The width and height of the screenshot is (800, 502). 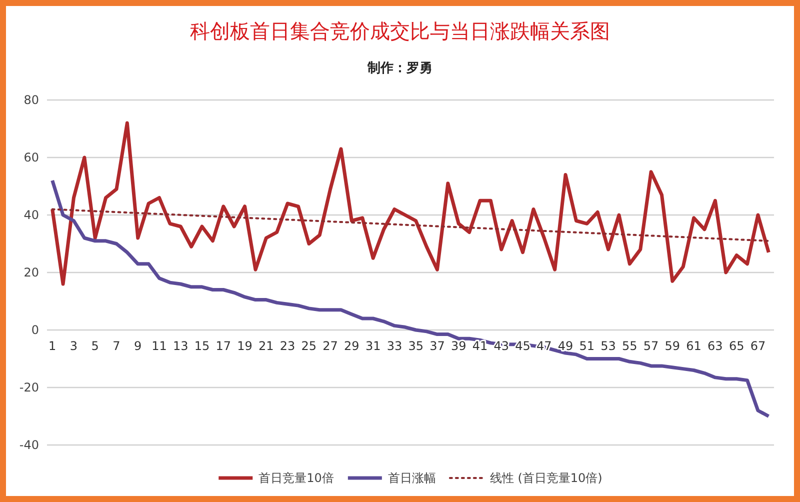 What do you see at coordinates (29, 445) in the screenshot?
I see `y-tick-label: -40` at bounding box center [29, 445].